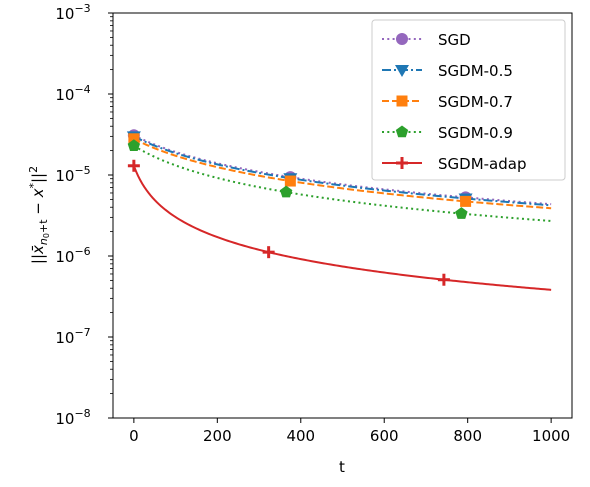  Describe the element at coordinates (482, 164) in the screenshot. I see `legend-label: SGDM-adap` at that location.